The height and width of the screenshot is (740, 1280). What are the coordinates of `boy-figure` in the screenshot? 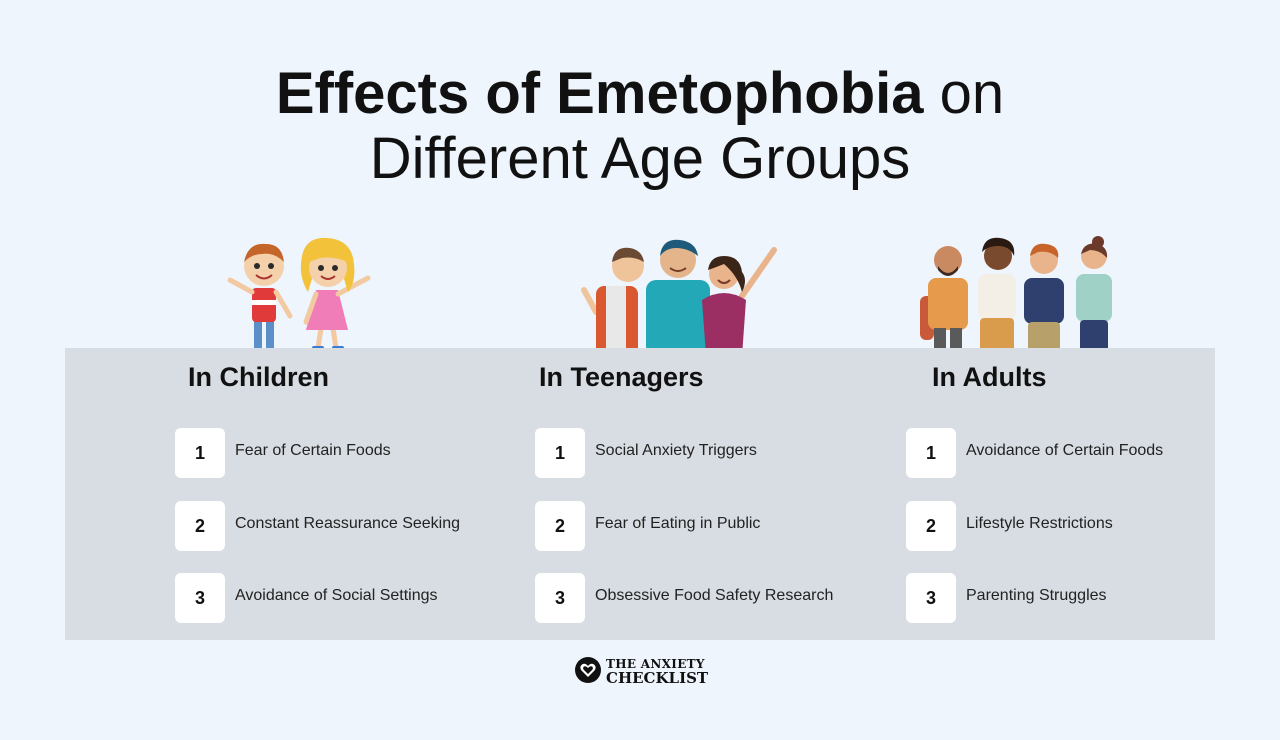 It's located at (260, 298).